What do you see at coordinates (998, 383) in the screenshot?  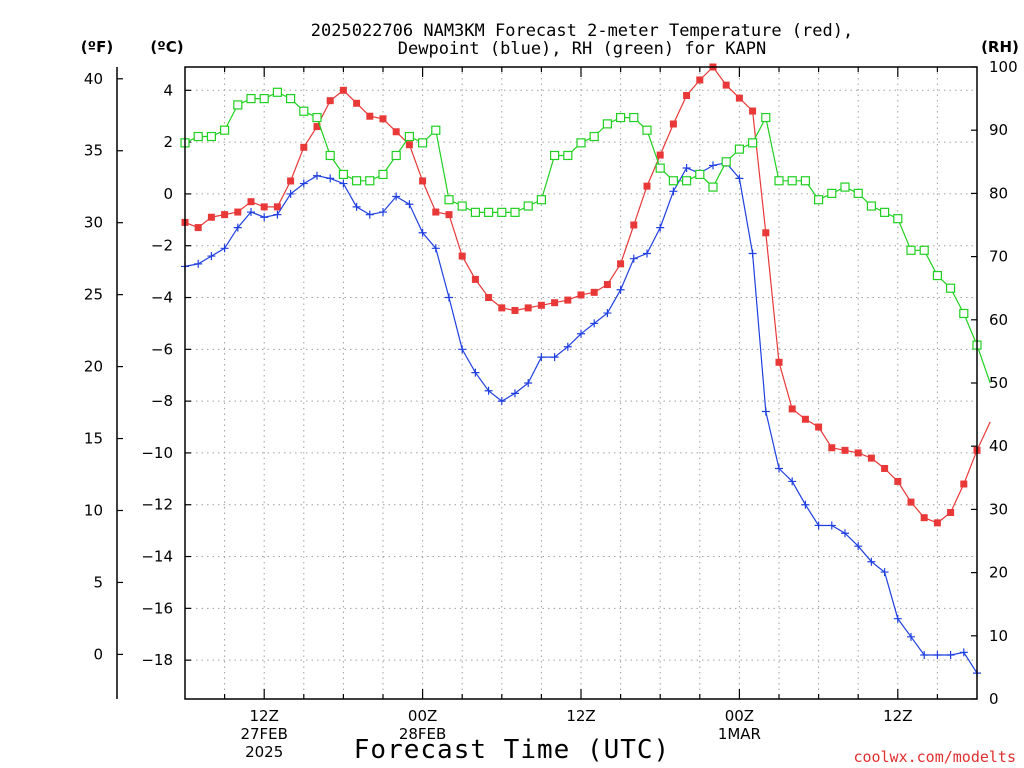 I see `rh-tick-label: 50` at bounding box center [998, 383].